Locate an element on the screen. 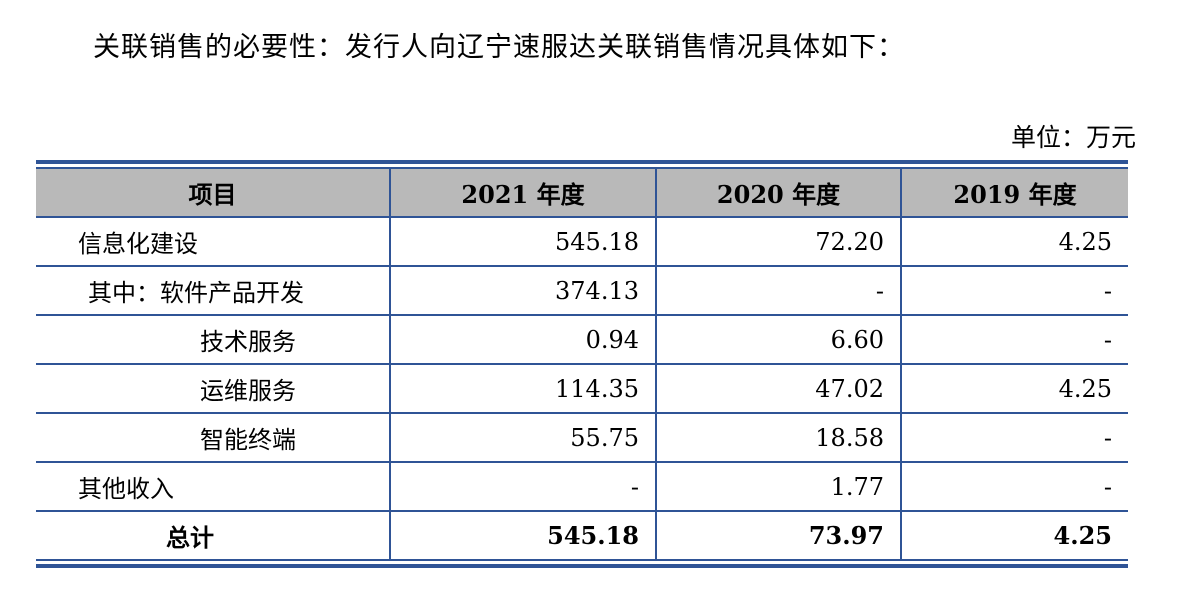 This screenshot has width=1184, height=598. total-2021: 545.18 is located at coordinates (522, 535).